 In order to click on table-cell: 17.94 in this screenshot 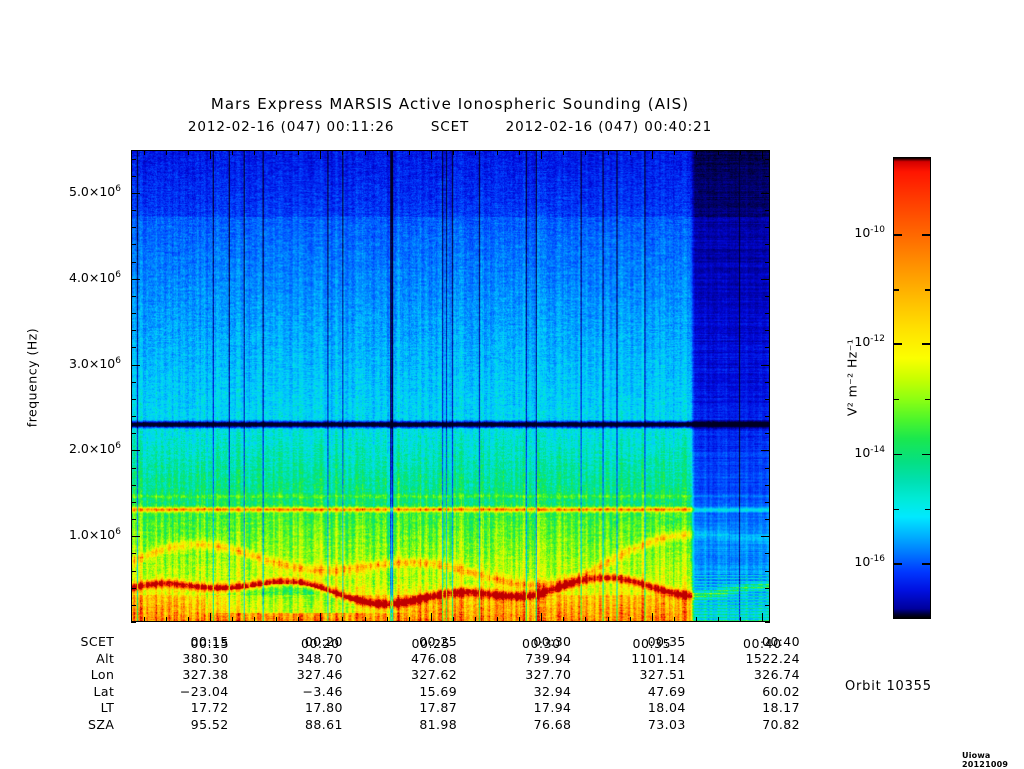, I will do `click(552, 707)`.